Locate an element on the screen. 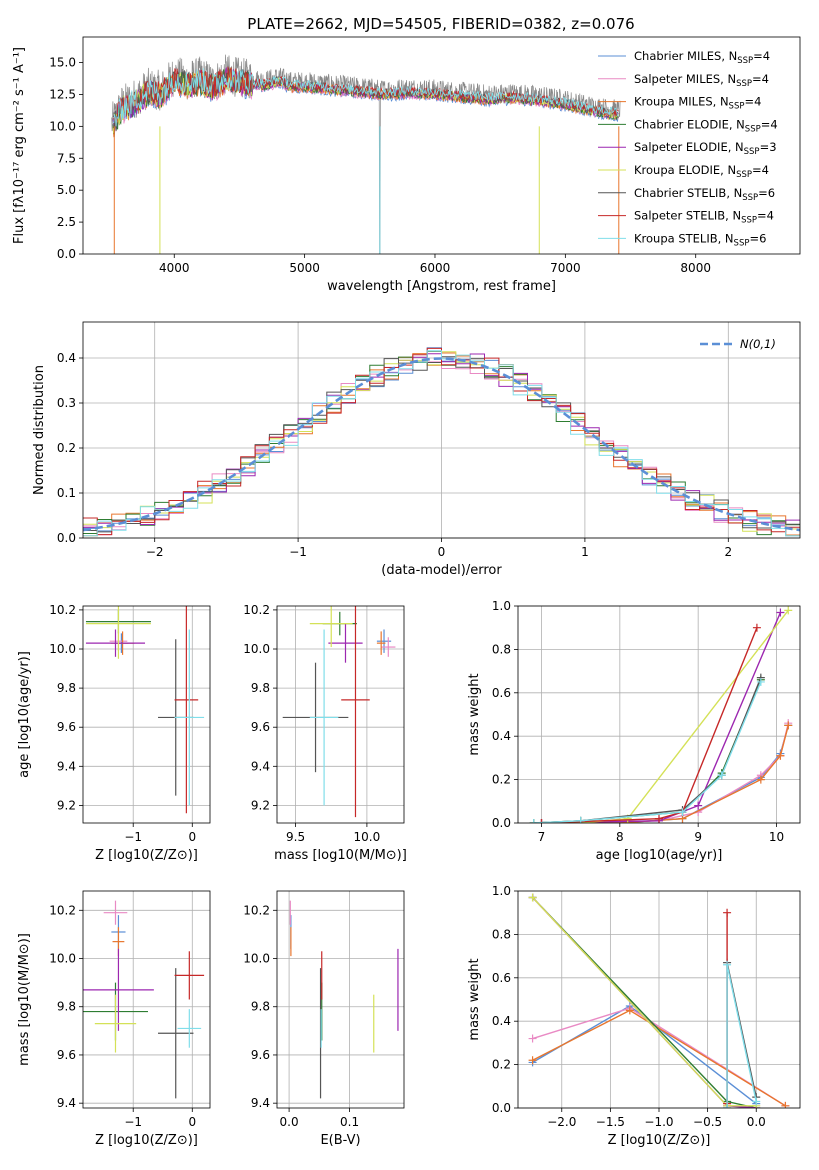 The image size is (819, 1170). y-axis-label: Flux [fλ10⁻¹⁷ erg cm⁻² s⁻¹ A⁻¹] is located at coordinates (19, 145).